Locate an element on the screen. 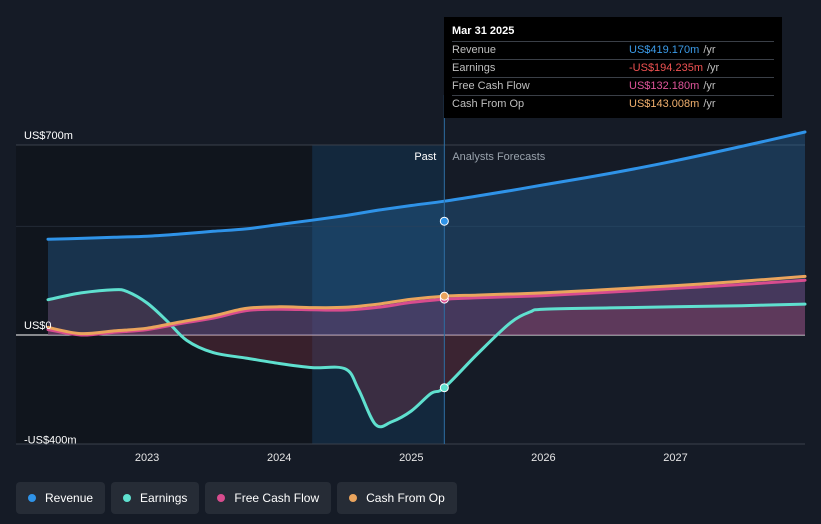  tooltip-row-cash-from-op: Cash From Op US$143.008m /yr is located at coordinates (613, 104).